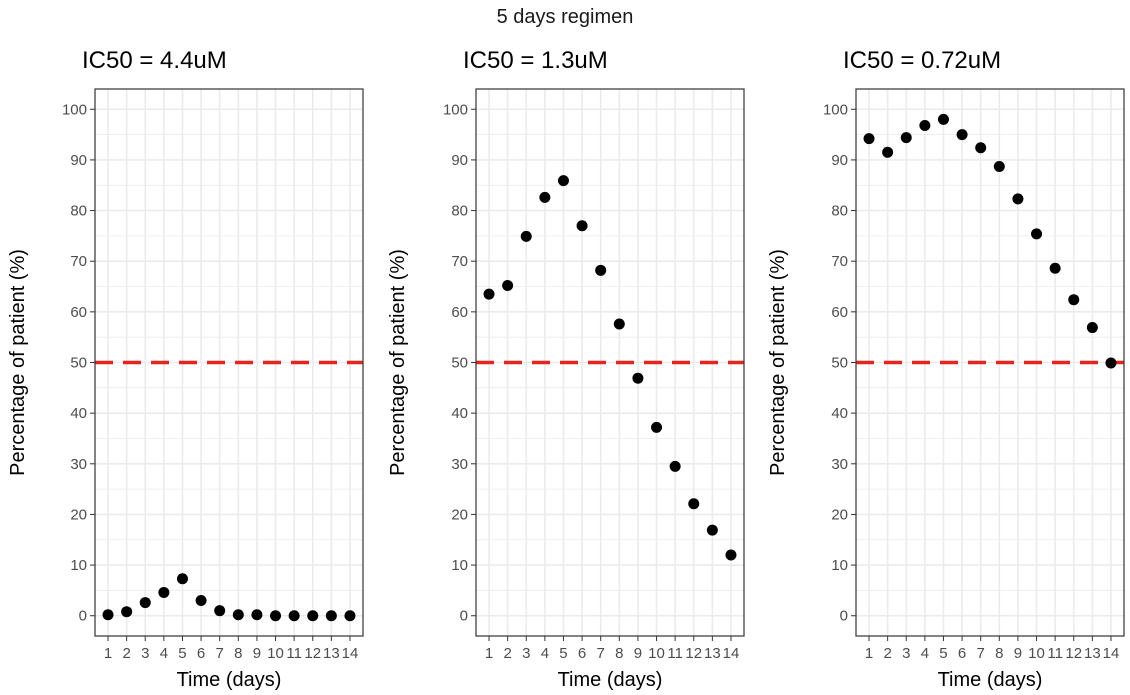 Image resolution: width=1130 pixels, height=695 pixels. I want to click on figure-suptitle: 5 days regimen, so click(565, 17).